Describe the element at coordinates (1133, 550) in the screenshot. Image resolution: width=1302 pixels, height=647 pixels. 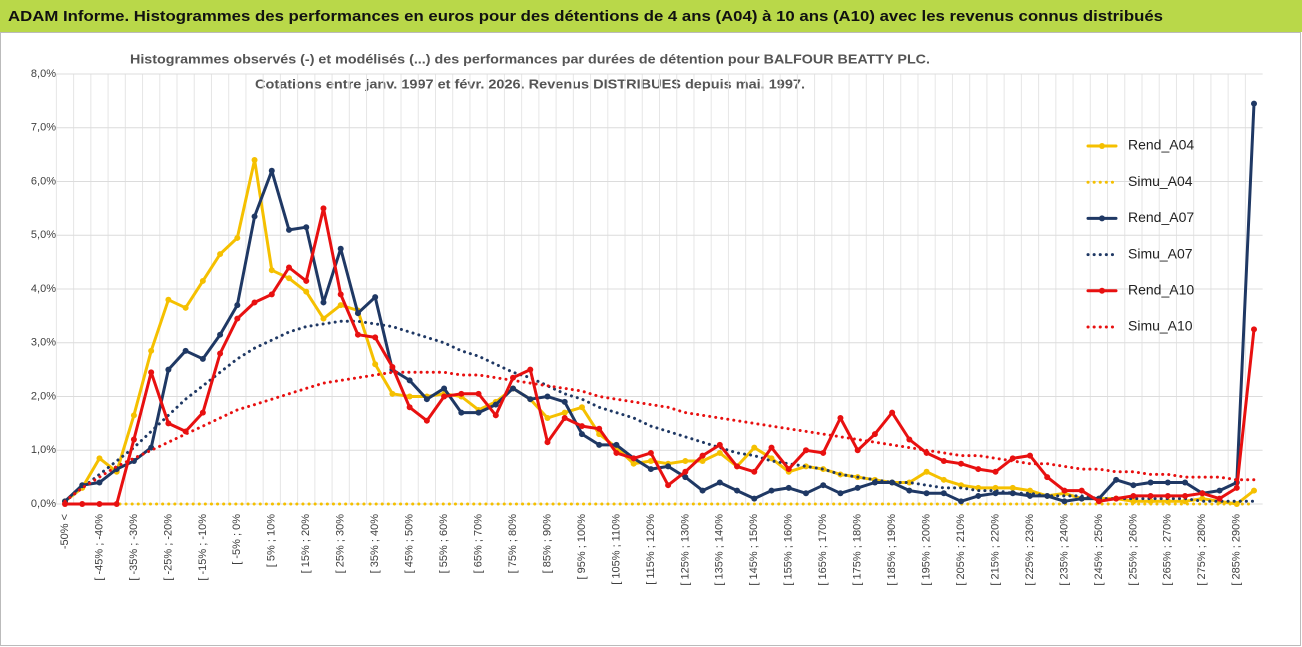
I see `x-tick-label: [ 255% ; 260%` at that location.